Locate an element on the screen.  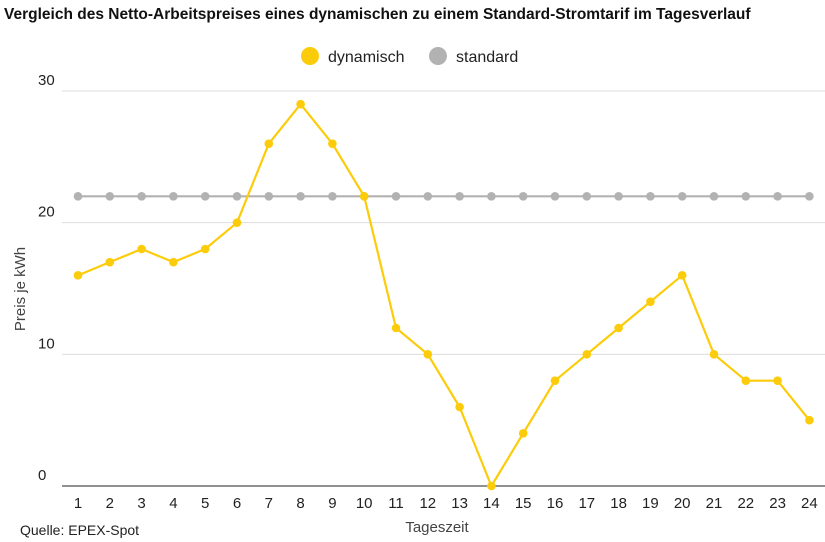
y-tick-label: 10 is located at coordinates (46, 343).